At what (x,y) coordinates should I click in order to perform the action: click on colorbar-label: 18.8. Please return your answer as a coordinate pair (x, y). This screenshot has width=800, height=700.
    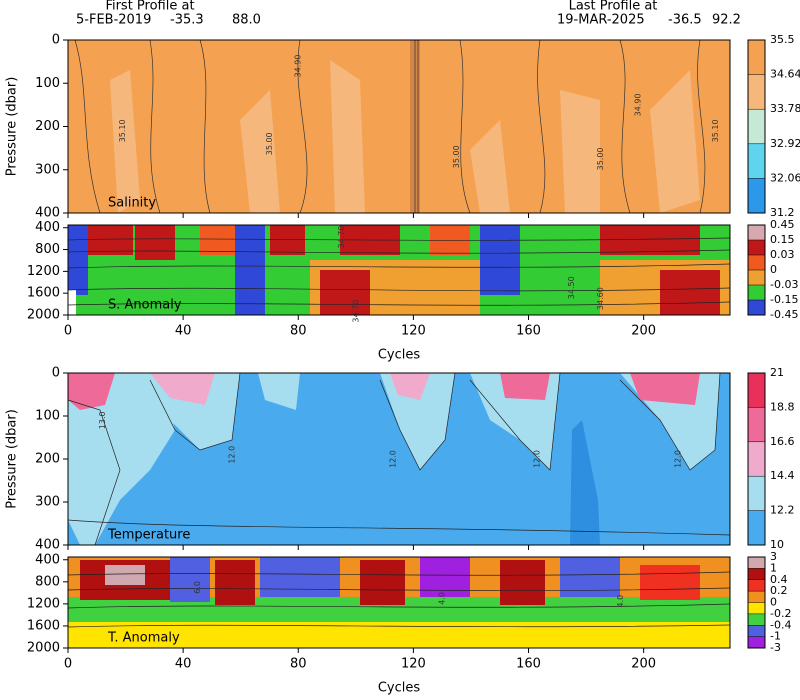
    Looking at the image, I should click on (782, 406).